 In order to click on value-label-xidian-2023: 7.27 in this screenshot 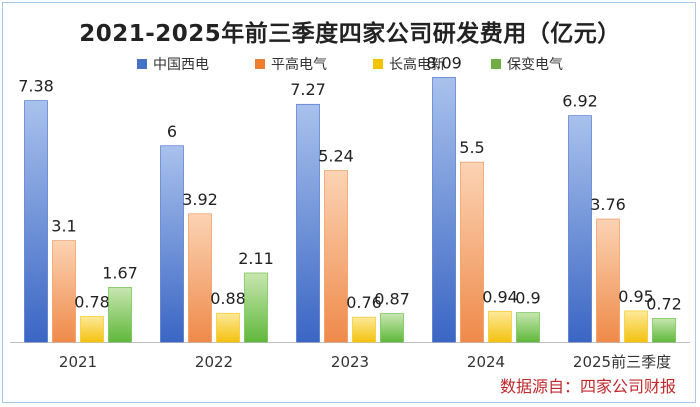, I will do `click(308, 89)`.